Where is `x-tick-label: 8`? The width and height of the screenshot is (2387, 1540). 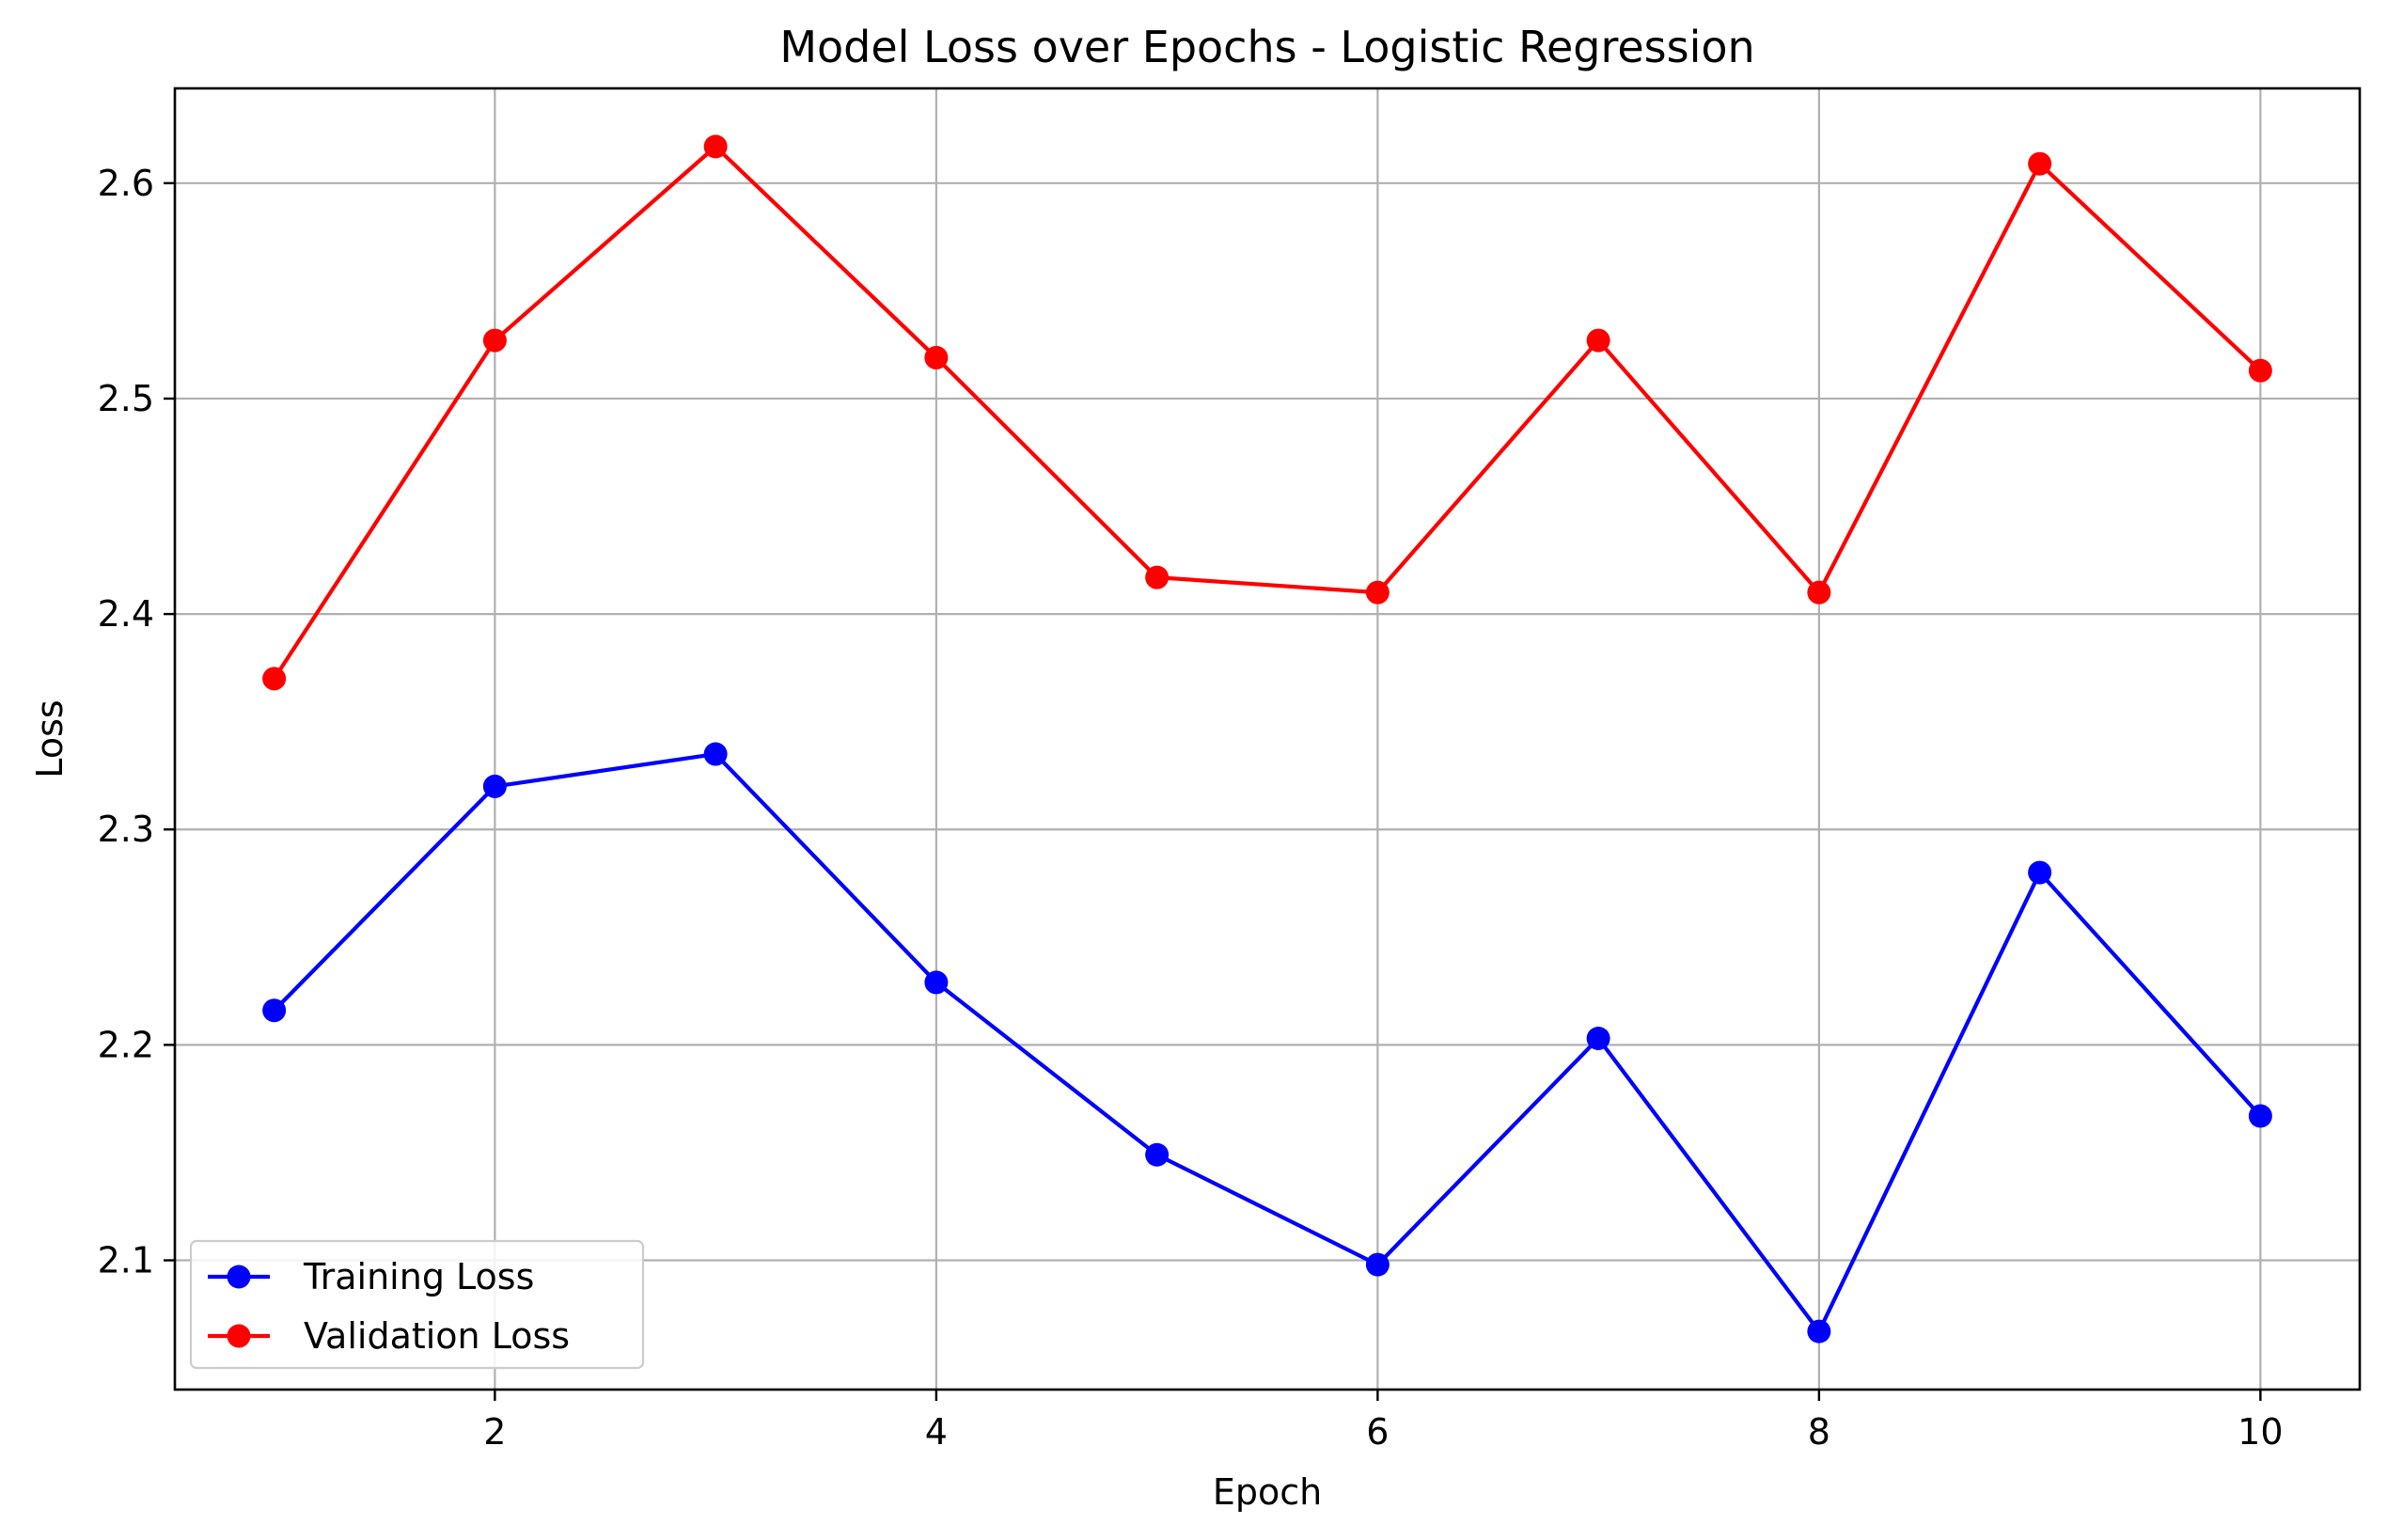
x-tick-label: 8 is located at coordinates (1819, 1432).